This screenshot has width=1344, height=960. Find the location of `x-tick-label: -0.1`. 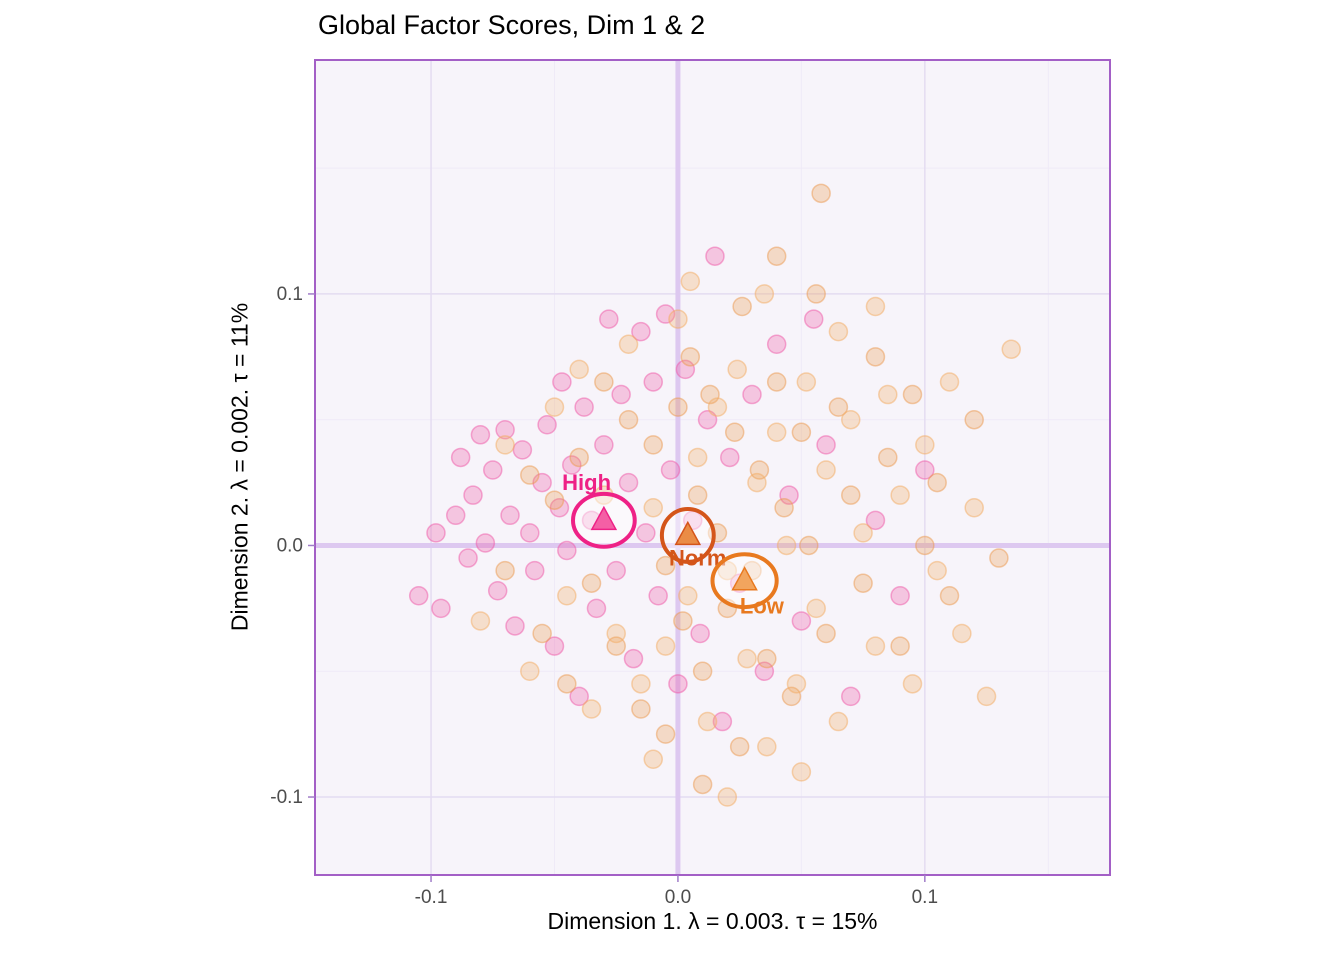

x-tick-label: -0.1 is located at coordinates (431, 897).